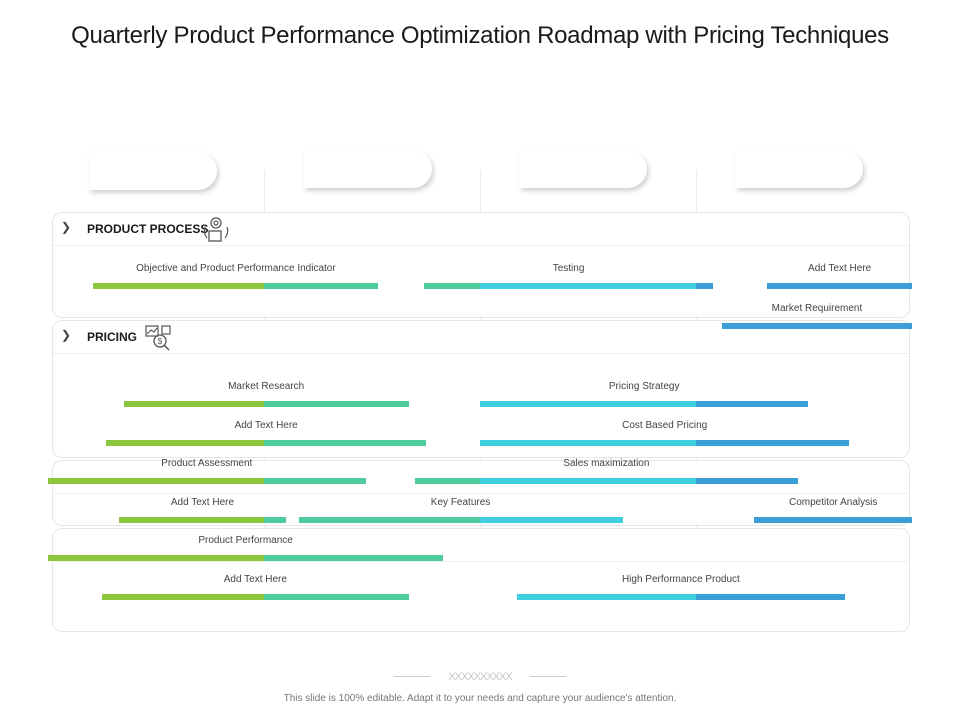  I want to click on quarter-label: Q1 2021, so click(153, 170).